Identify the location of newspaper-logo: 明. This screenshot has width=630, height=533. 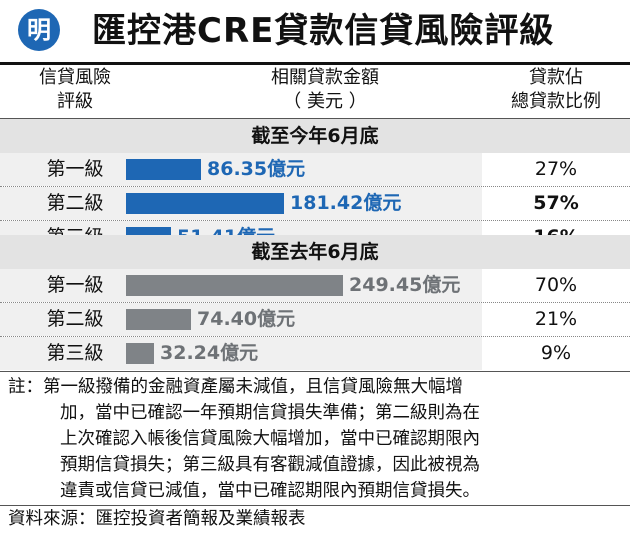
(39, 30).